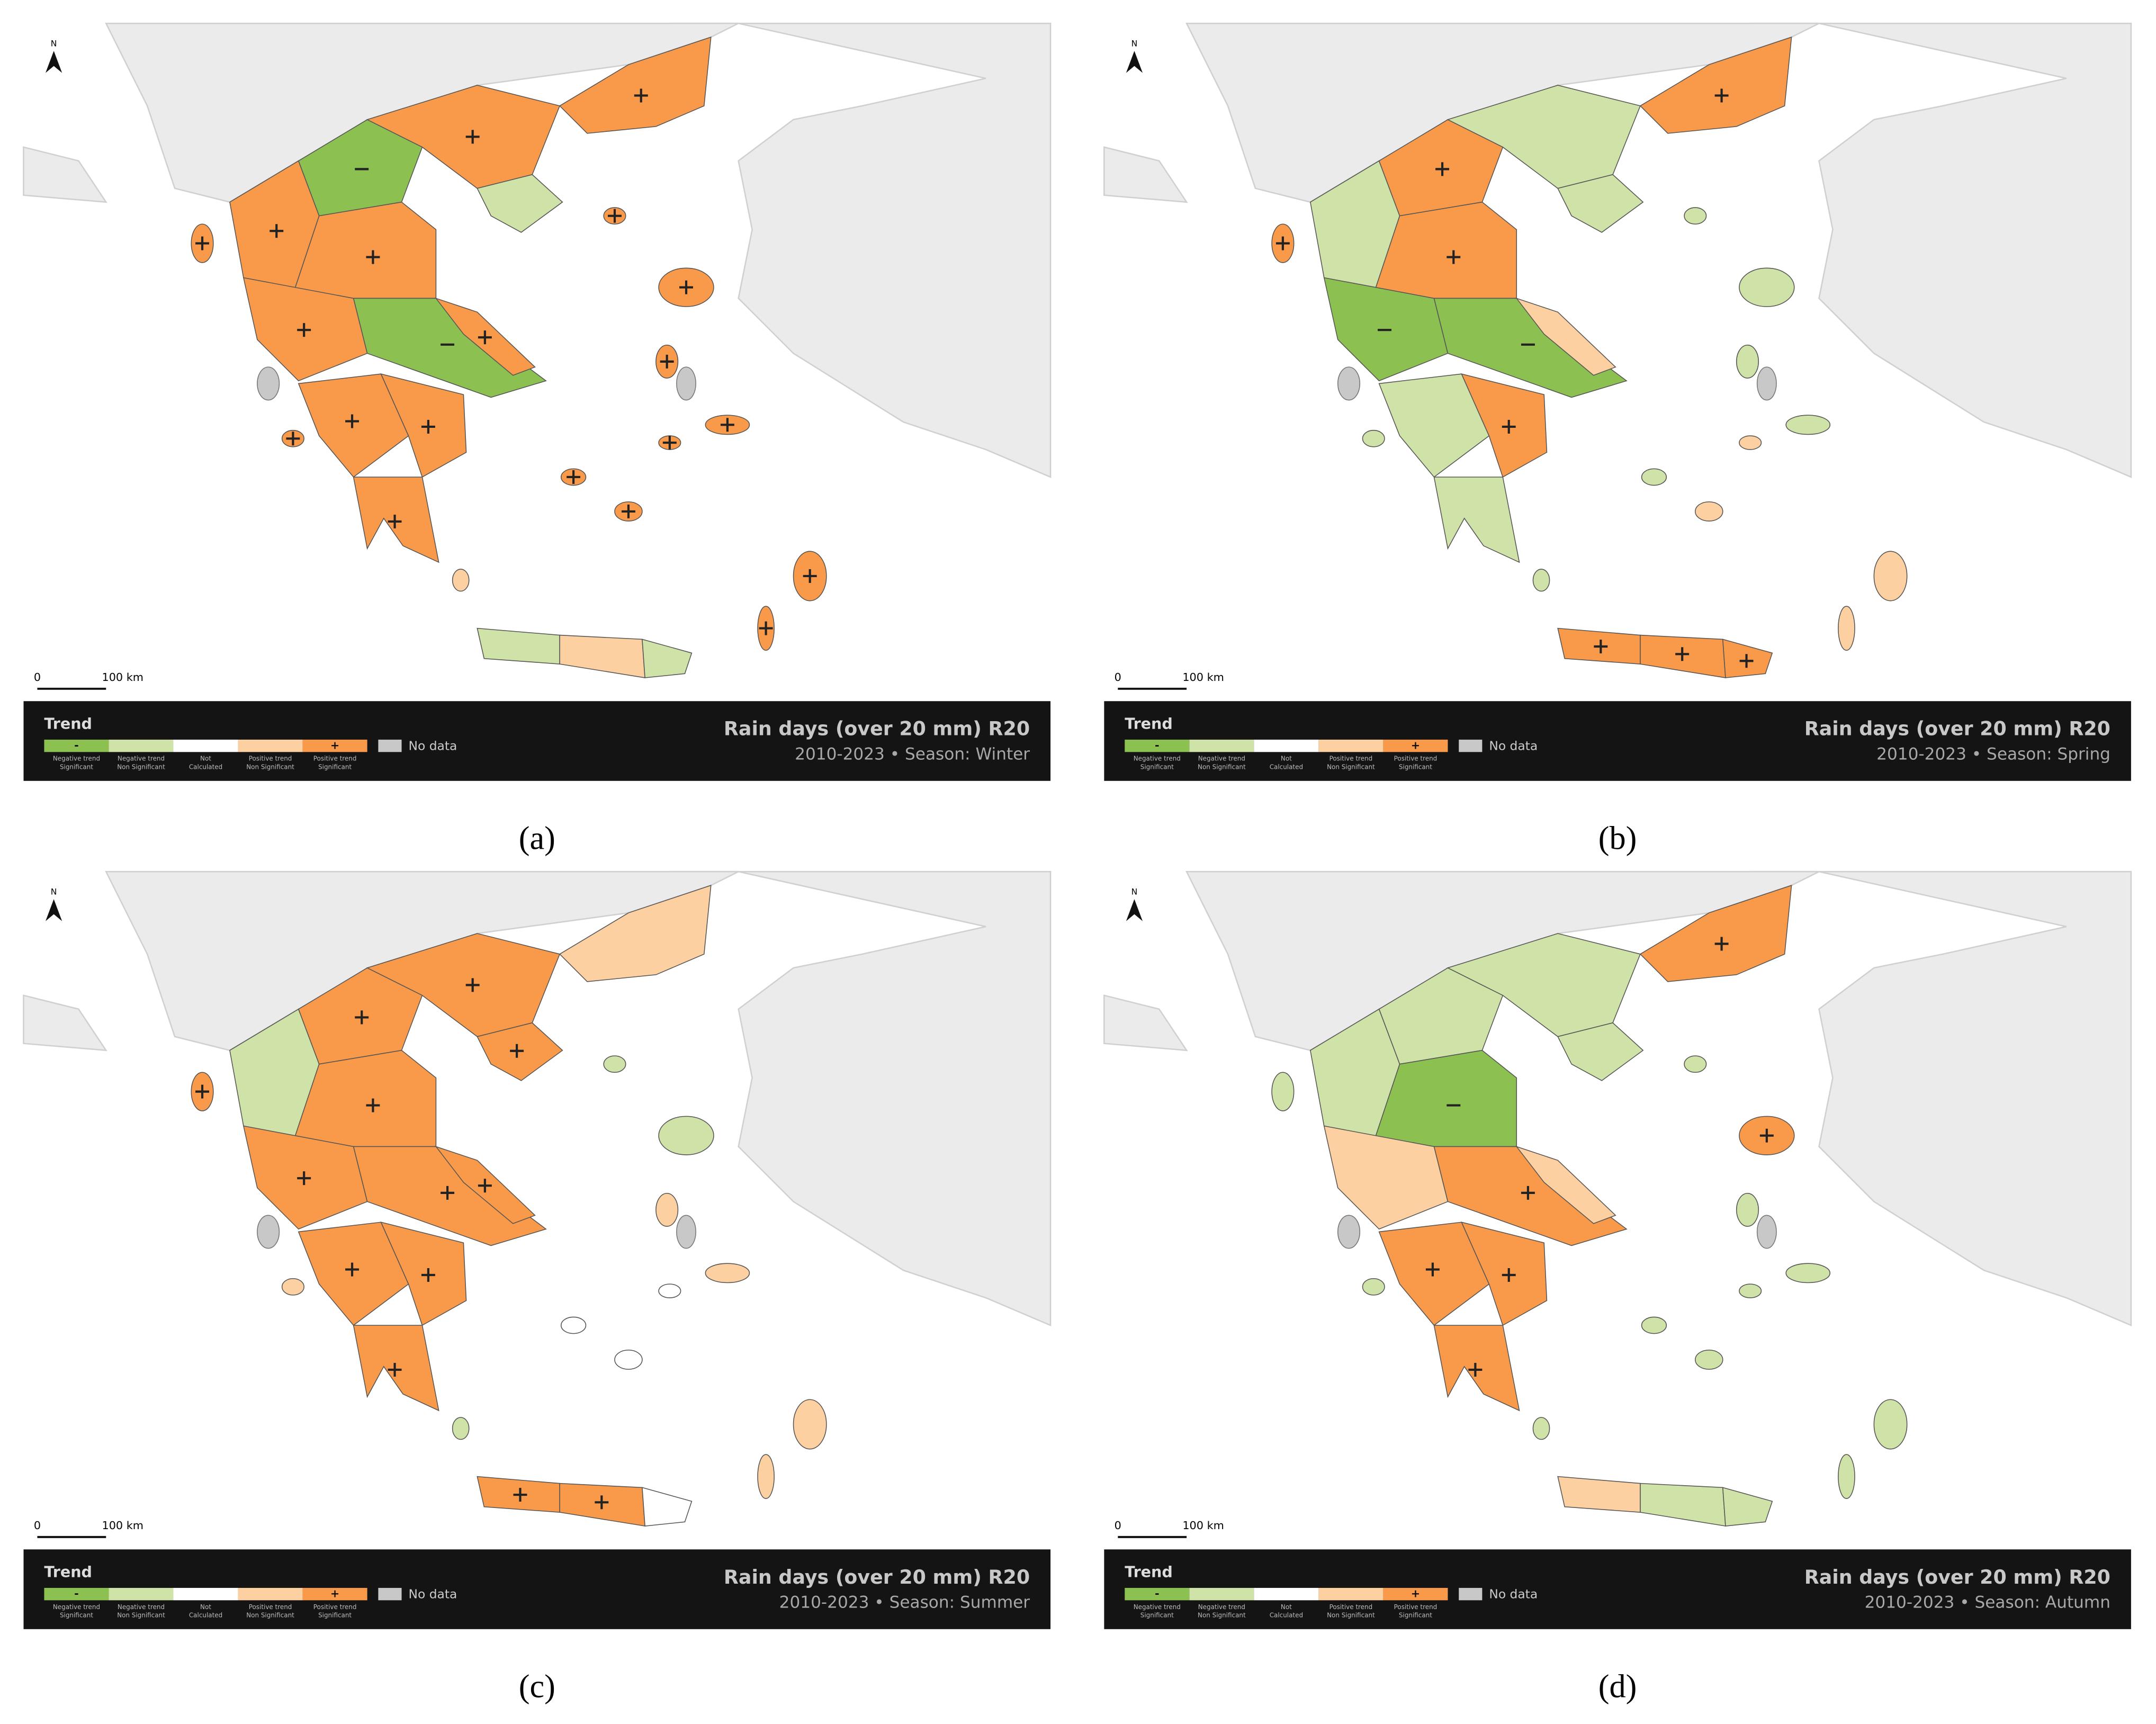 The image size is (2156, 1724). What do you see at coordinates (1286, 1607) in the screenshot?
I see `legend-label: Not` at bounding box center [1286, 1607].